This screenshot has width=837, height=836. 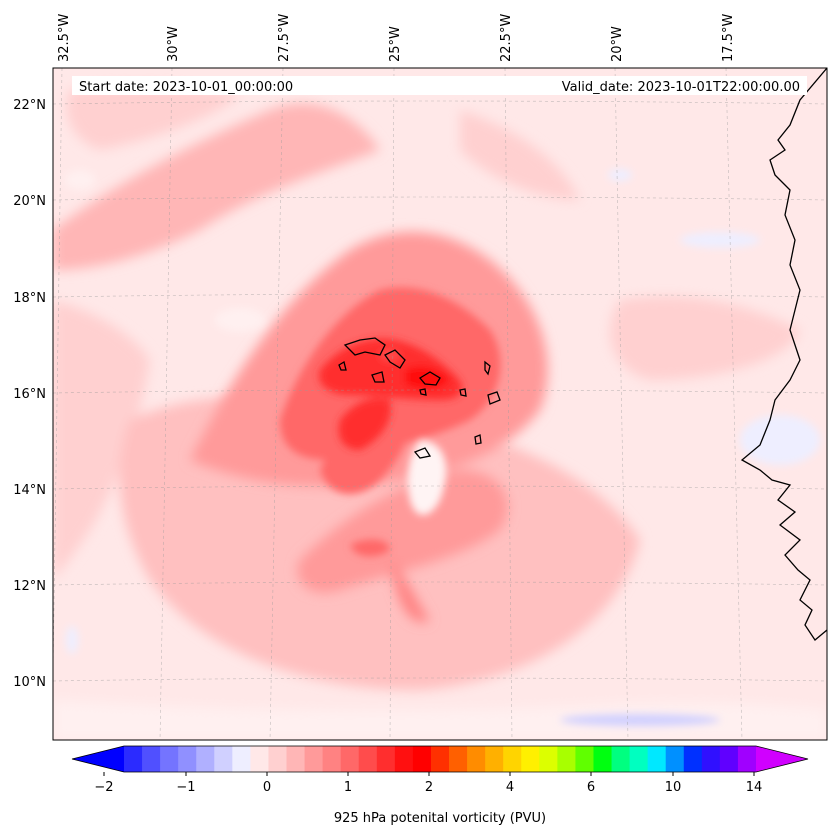 I want to click on lon-label: 27.5°W, so click(x=284, y=38).